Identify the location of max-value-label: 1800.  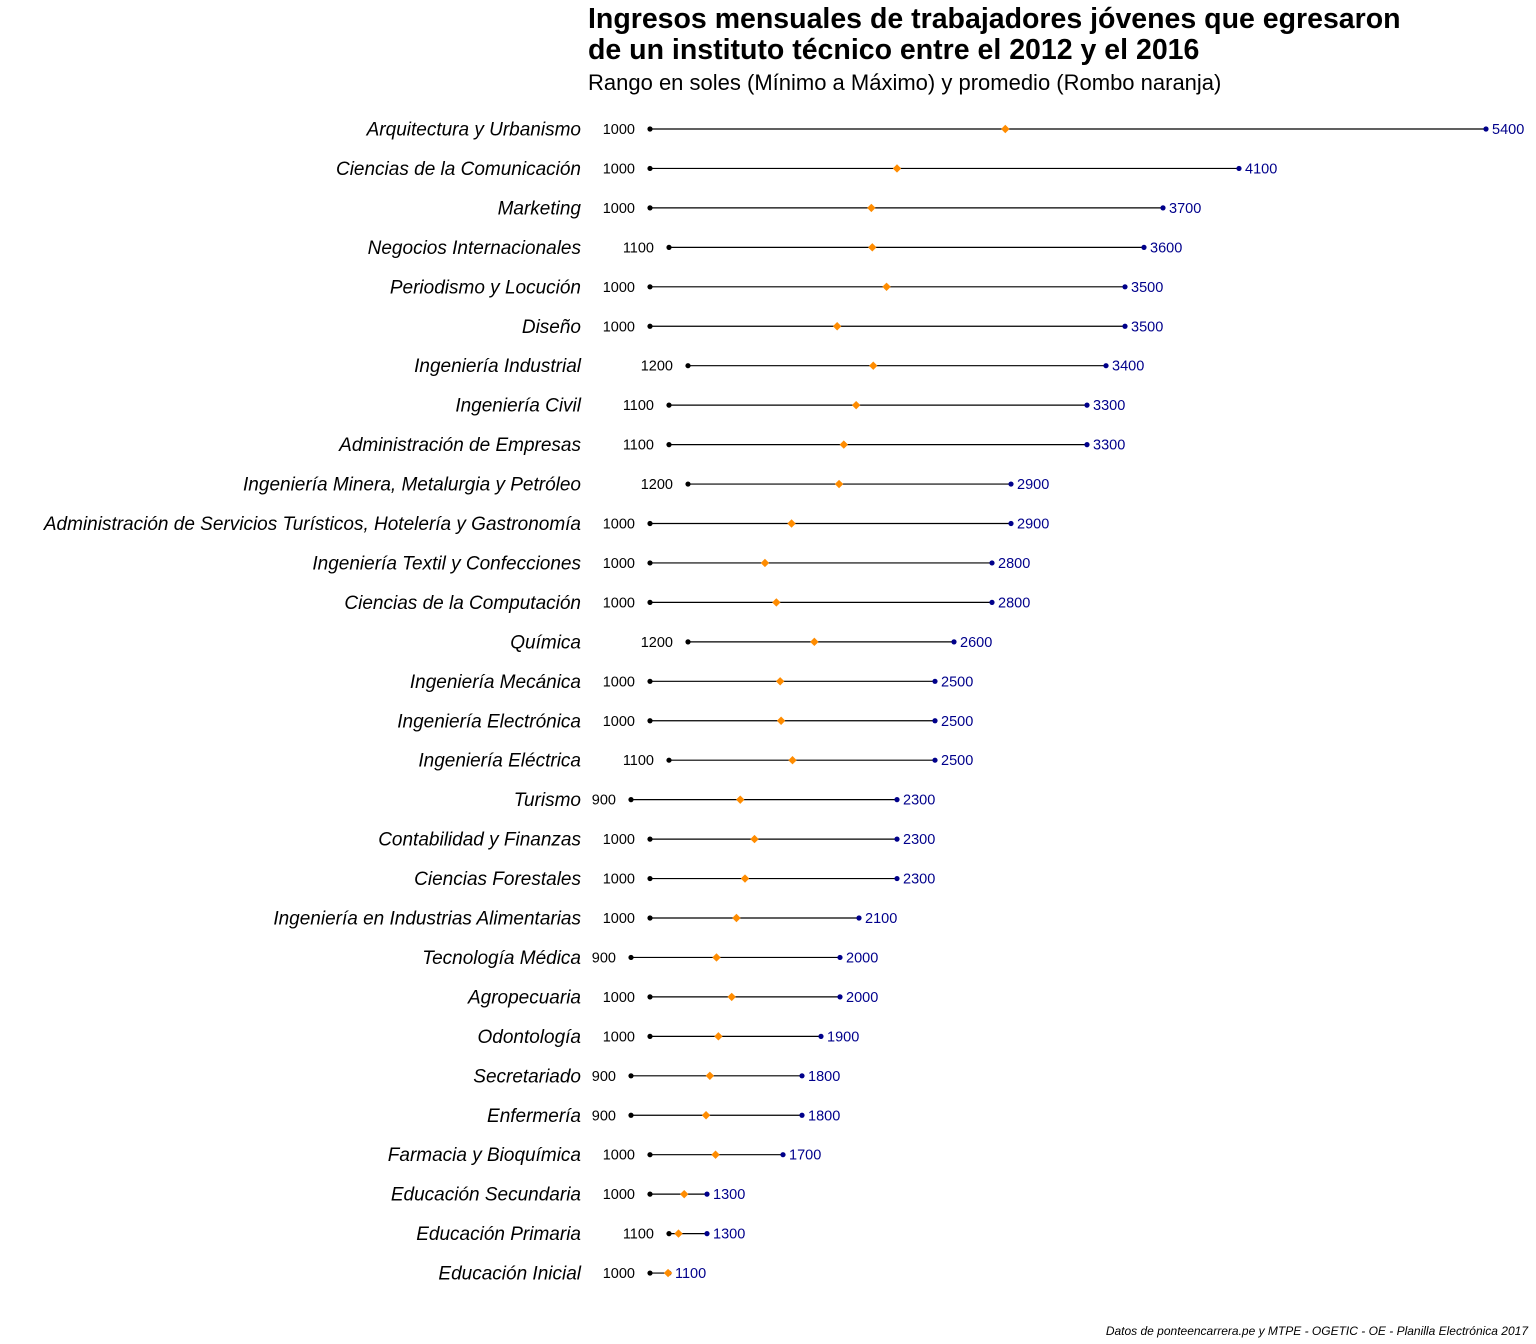
(824, 1116).